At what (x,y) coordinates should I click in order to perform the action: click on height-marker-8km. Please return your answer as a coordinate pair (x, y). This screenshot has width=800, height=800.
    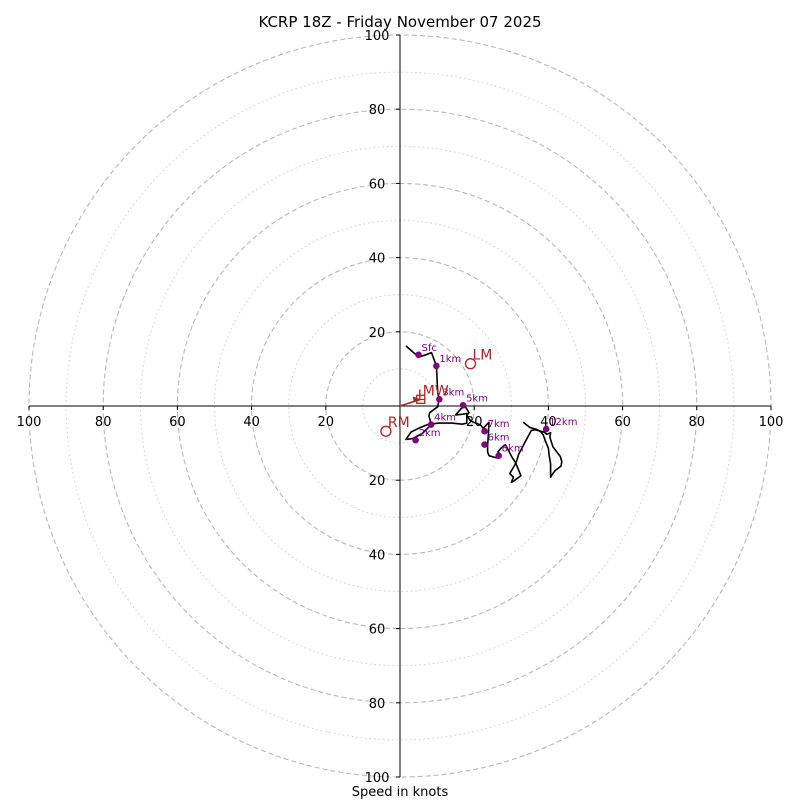
    Looking at the image, I should click on (498, 456).